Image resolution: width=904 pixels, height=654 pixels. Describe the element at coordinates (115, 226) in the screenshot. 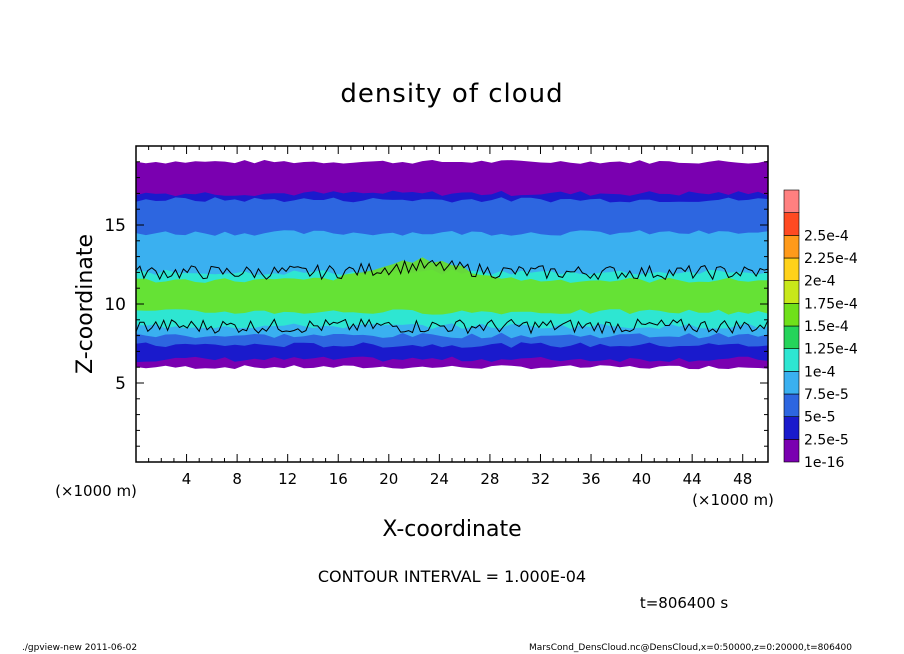

I see `y-tick-label: 15` at that location.